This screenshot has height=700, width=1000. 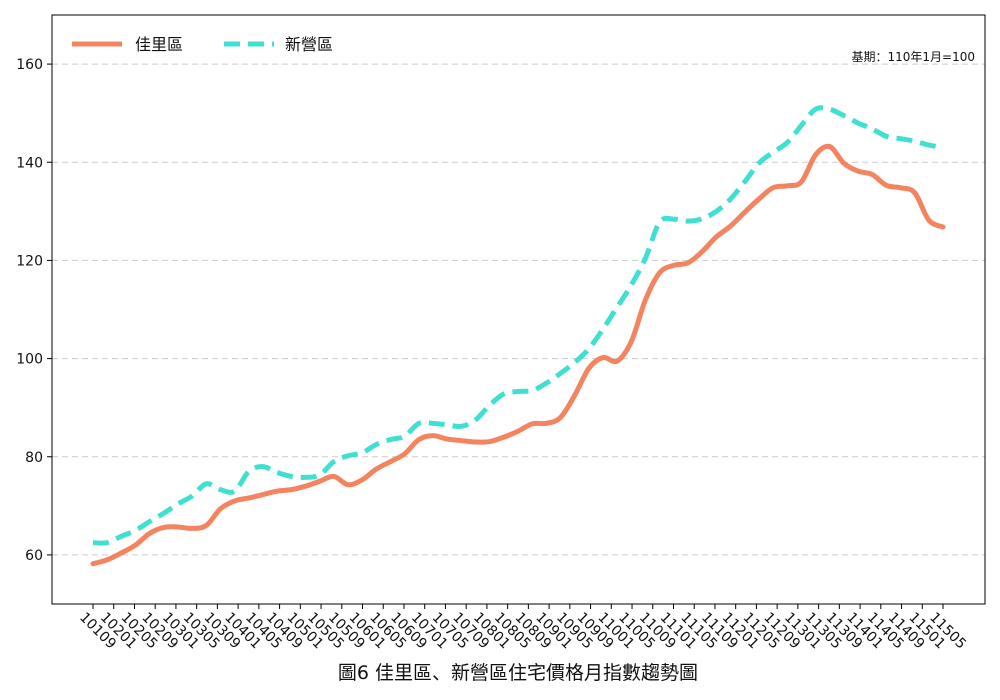 I want to click on base-period-note: 基期：110年1月=100, so click(x=914, y=57).